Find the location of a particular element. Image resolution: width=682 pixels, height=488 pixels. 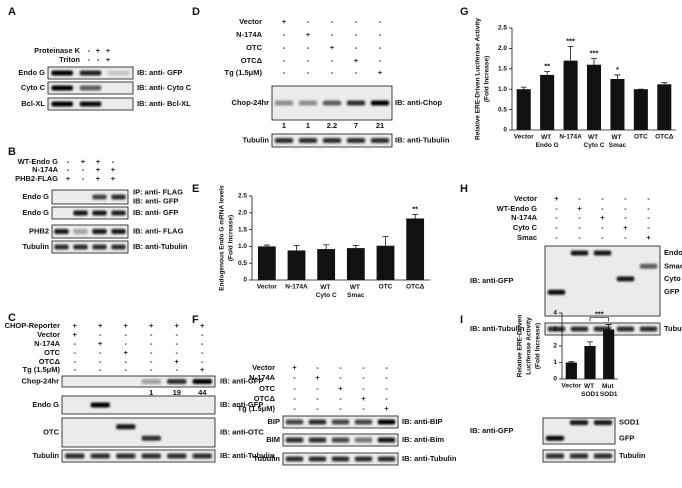

y-tick-label: 2.5 is located at coordinates (502, 28).